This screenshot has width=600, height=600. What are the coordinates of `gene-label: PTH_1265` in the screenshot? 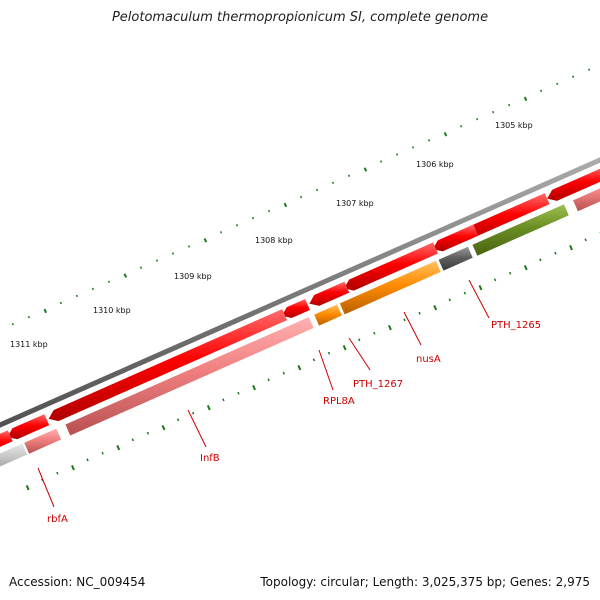 It's located at (516, 325).